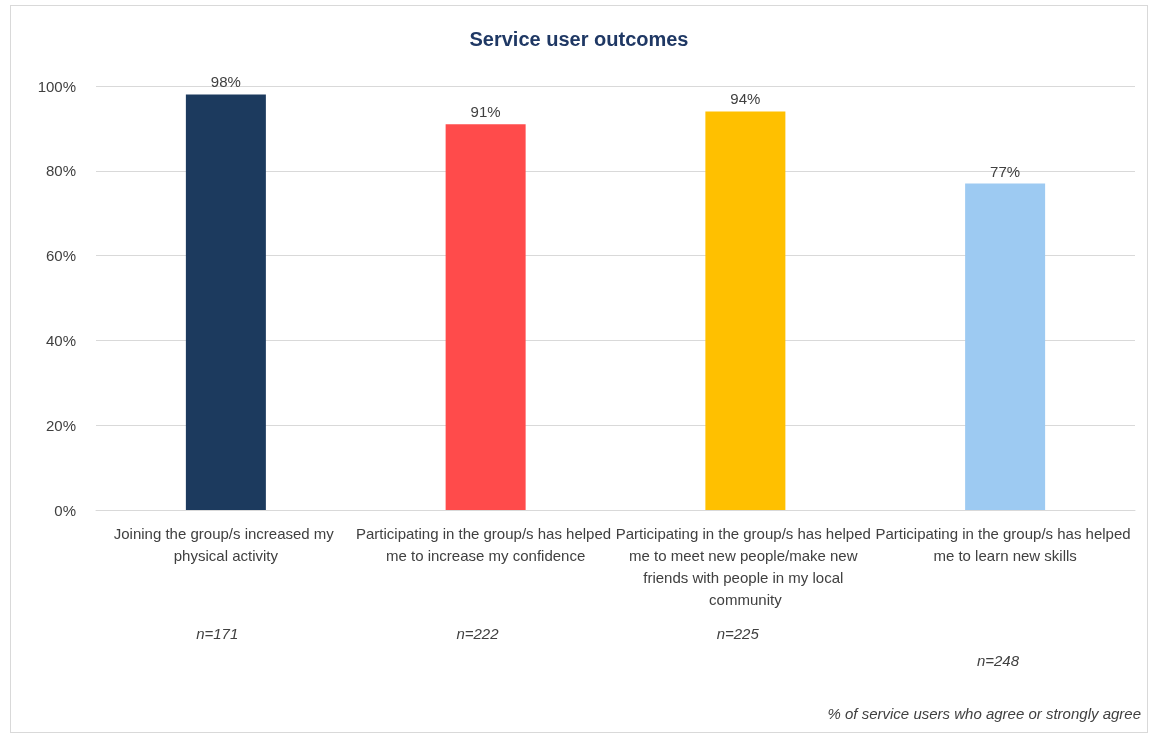 Image resolution: width=1153 pixels, height=736 pixels. What do you see at coordinates (745, 566) in the screenshot?
I see `x-tick-label: Participating in the group/s has helped me to meet new people/make new friends with people in my local community` at bounding box center [745, 566].